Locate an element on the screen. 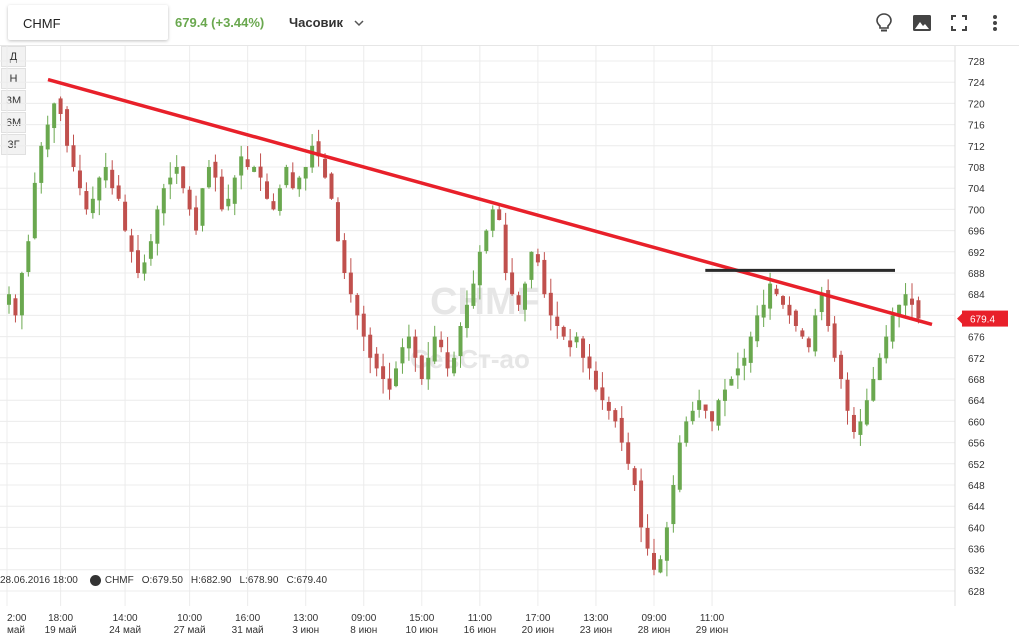 The width and height of the screenshot is (1019, 638). symbol-input: CHMF is located at coordinates (88, 22).